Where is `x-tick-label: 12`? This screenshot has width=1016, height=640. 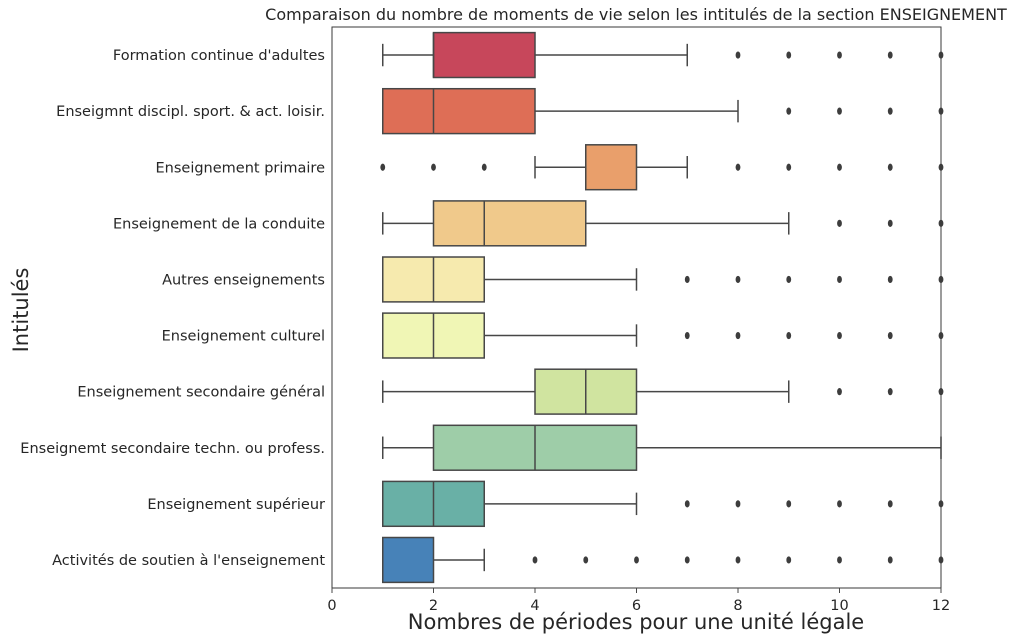
x-tick-label: 12 is located at coordinates (941, 606).